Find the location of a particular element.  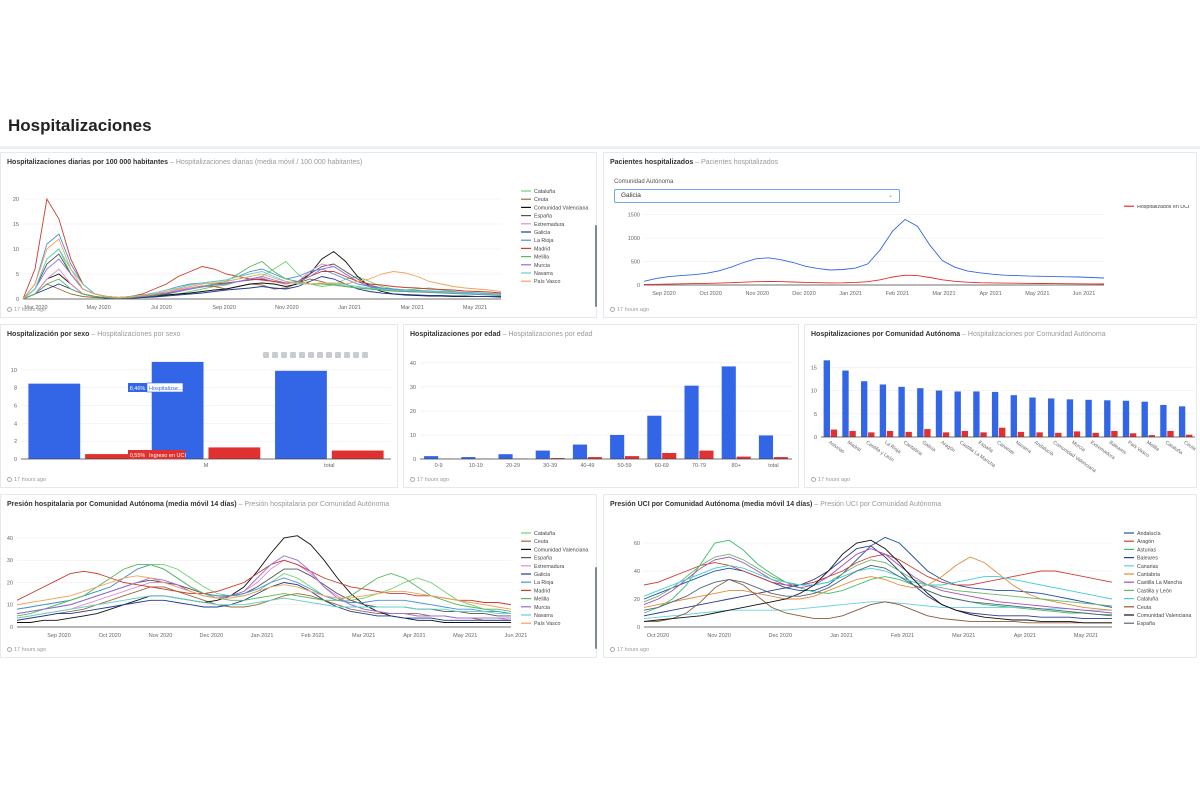

hover-value-box is located at coordinates (137, 454).